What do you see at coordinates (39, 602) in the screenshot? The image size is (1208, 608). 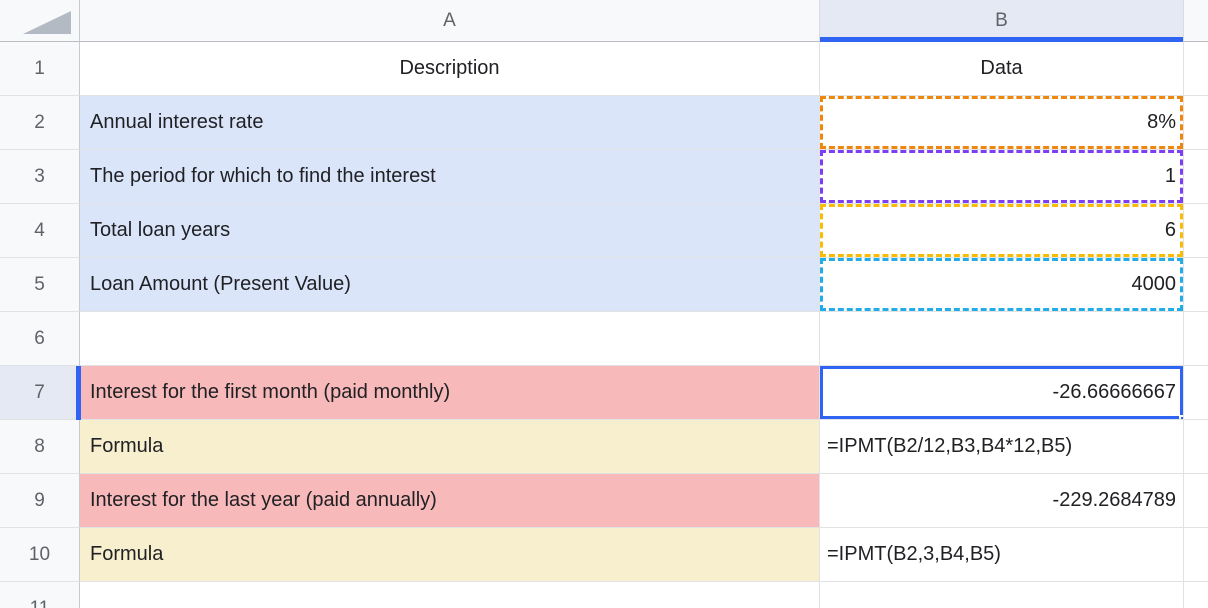 I see `row-number: 11` at bounding box center [39, 602].